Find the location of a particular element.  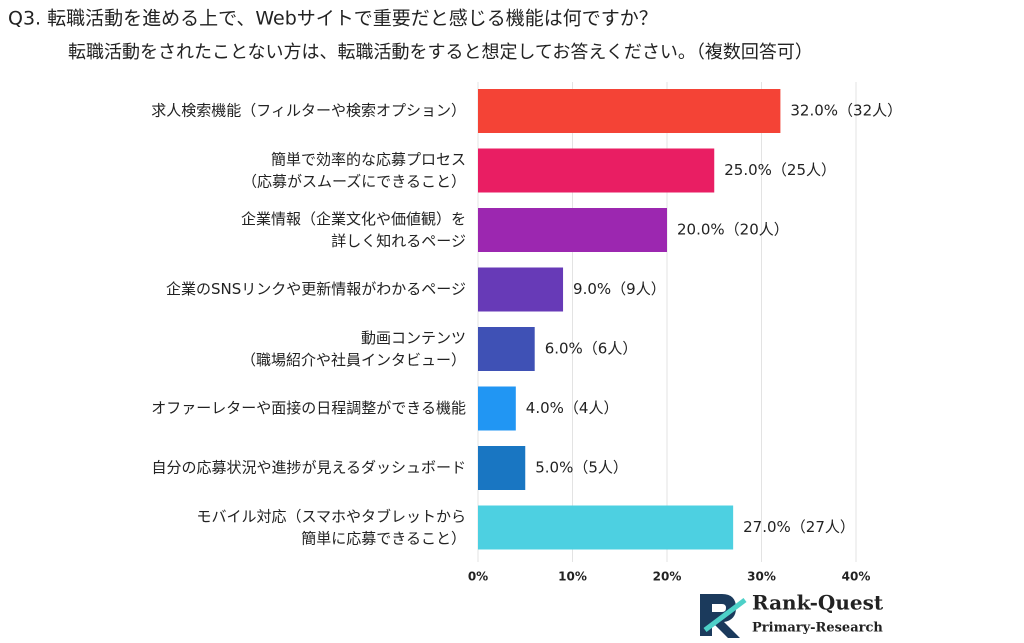

y-tick-label: 簡単で効率的な応募プロセス（応募がスムーズにできること） is located at coordinates (354, 170).